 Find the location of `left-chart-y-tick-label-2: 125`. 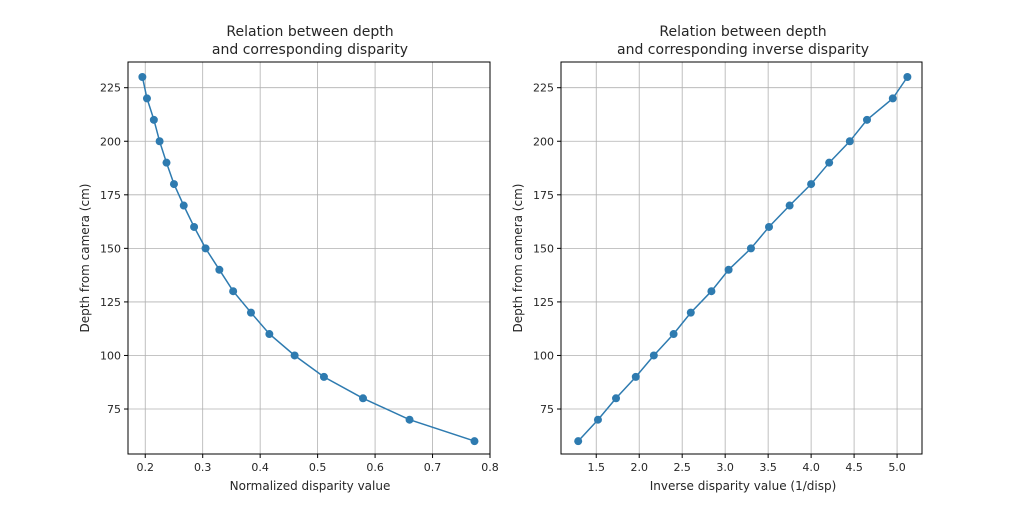

left-chart-y-tick-label-2: 125 is located at coordinates (110, 302).